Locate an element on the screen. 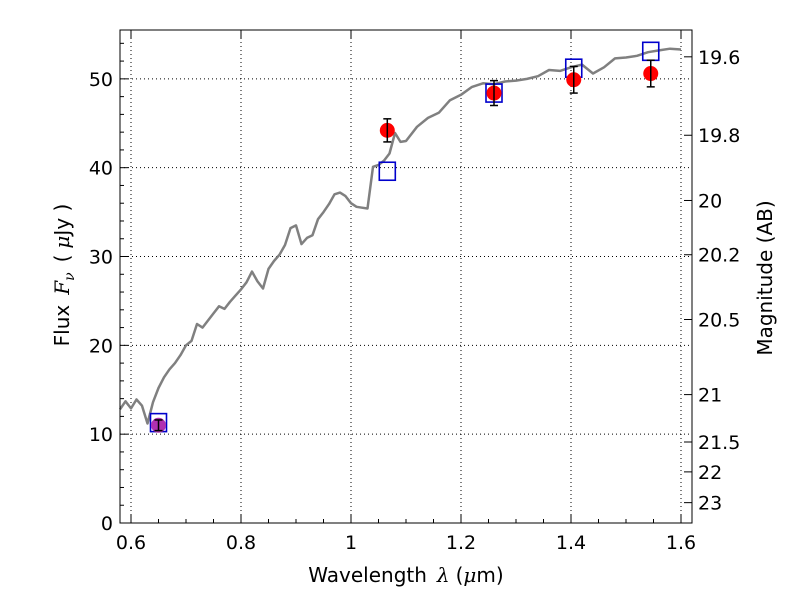 The width and height of the screenshot is (800, 600). mag-tick-label: 20.2 is located at coordinates (719, 256).